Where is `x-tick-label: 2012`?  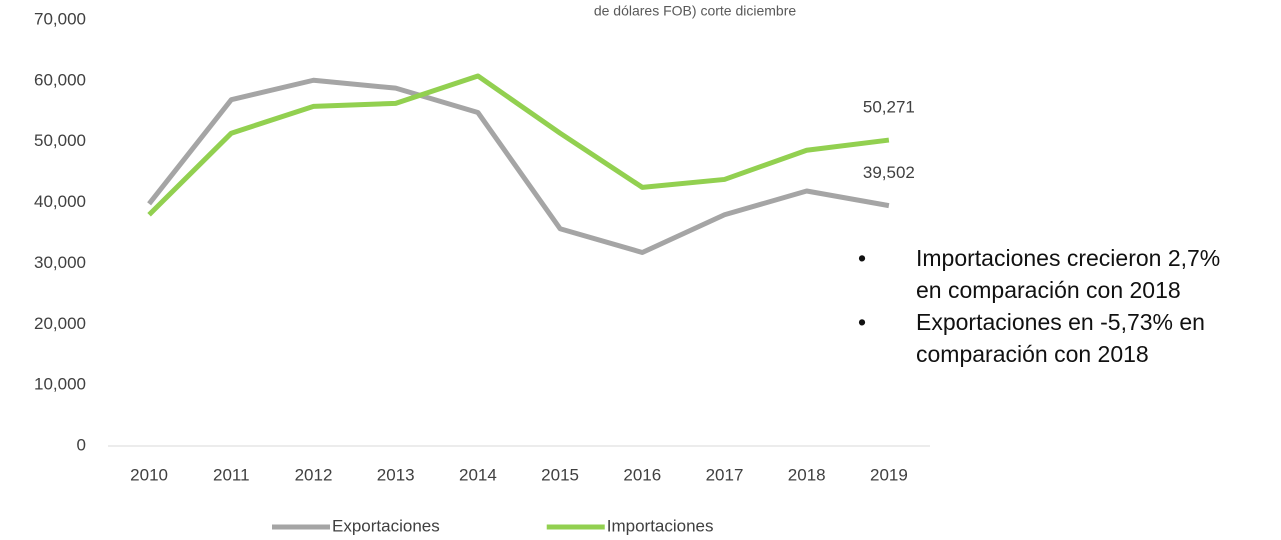
x-tick-label: 2012 is located at coordinates (314, 474).